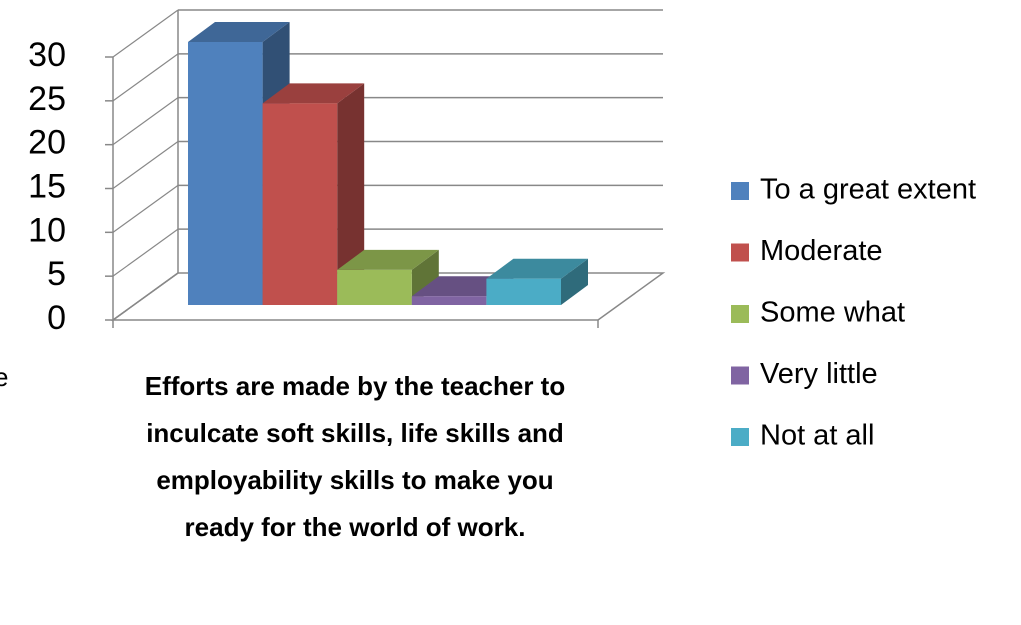  What do you see at coordinates (832, 313) in the screenshot?
I see `legend-label: Some what` at bounding box center [832, 313].